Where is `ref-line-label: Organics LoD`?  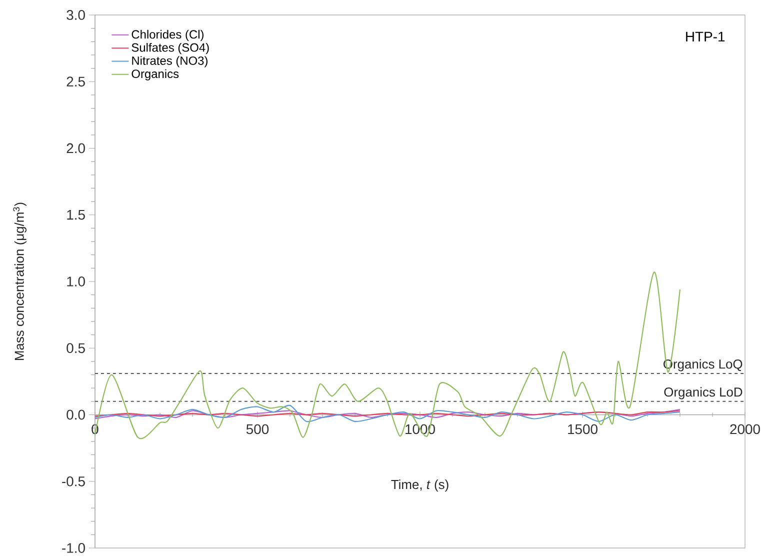 ref-line-label: Organics LoD is located at coordinates (703, 393).